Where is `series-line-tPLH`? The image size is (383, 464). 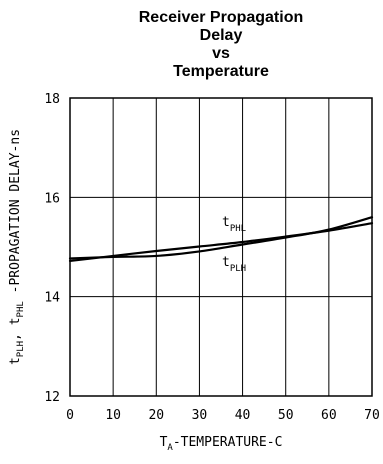 series-line-tPLH is located at coordinates (221, 238).